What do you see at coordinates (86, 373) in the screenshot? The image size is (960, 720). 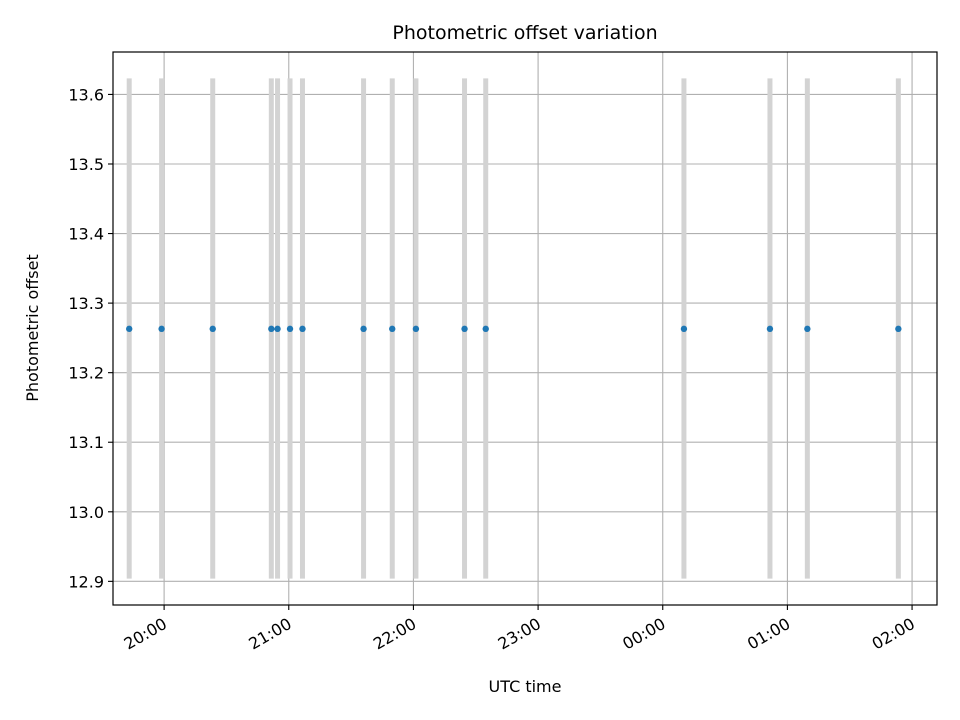 I see `y-tick-label: 13.2` at bounding box center [86, 373].